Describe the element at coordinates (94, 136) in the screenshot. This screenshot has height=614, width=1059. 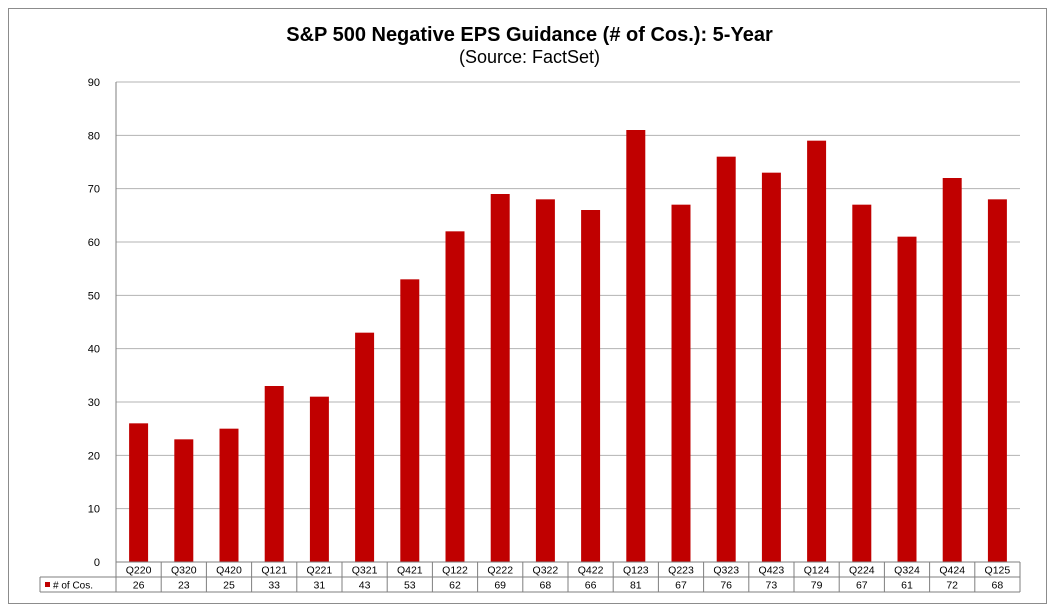
I see `y-tick-label: 80` at that location.